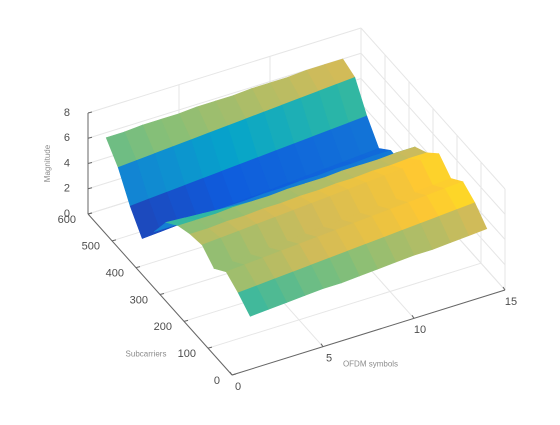 The width and height of the screenshot is (560, 425). Describe the element at coordinates (67, 138) in the screenshot. I see `z-tick-label: 6` at that location.